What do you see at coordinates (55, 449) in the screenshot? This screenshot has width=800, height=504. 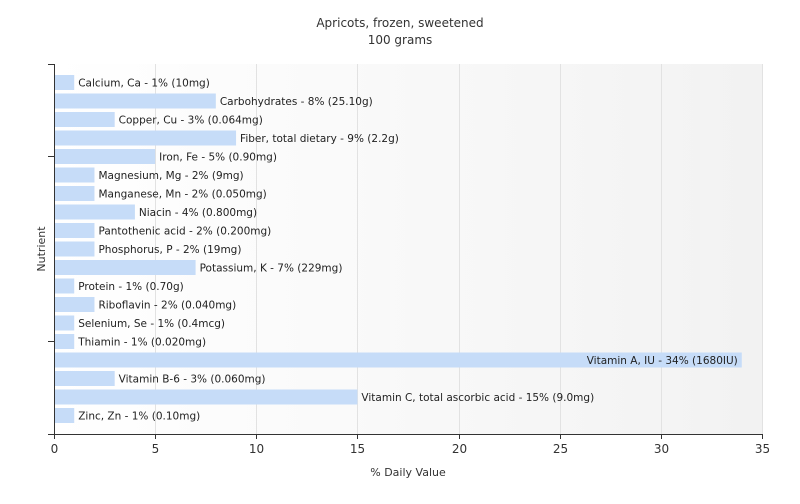 I see `x-tick-label: 0` at bounding box center [55, 449].